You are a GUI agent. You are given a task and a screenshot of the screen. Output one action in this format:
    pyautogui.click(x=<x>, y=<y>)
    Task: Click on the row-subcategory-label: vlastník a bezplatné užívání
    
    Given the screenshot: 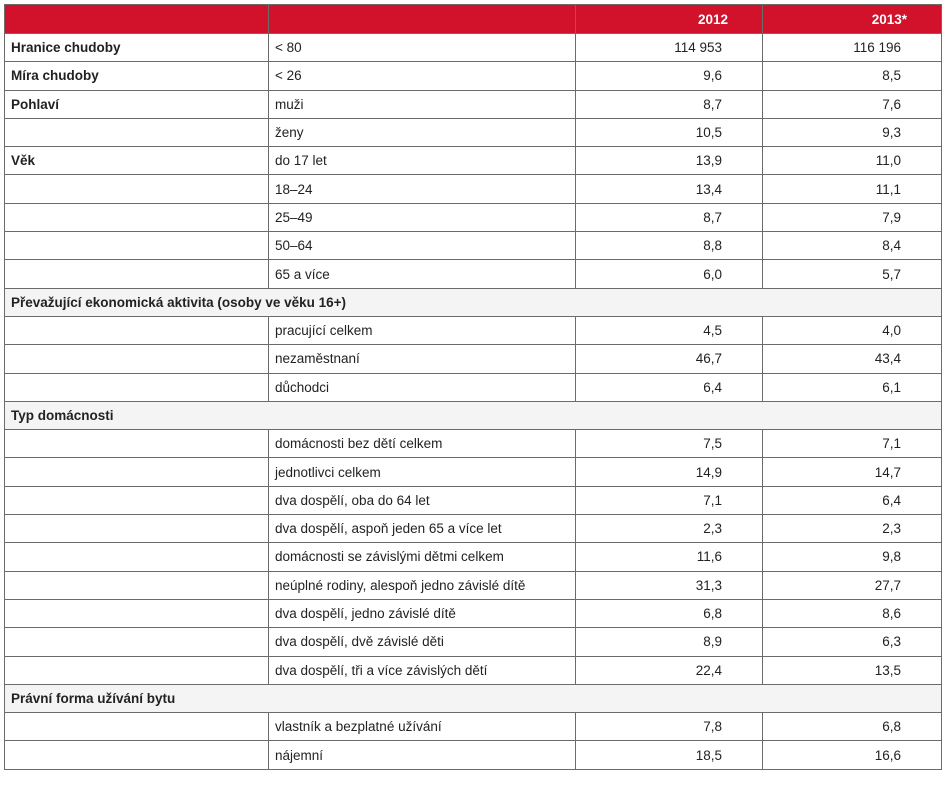 What is the action you would take?
    pyautogui.click(x=422, y=727)
    